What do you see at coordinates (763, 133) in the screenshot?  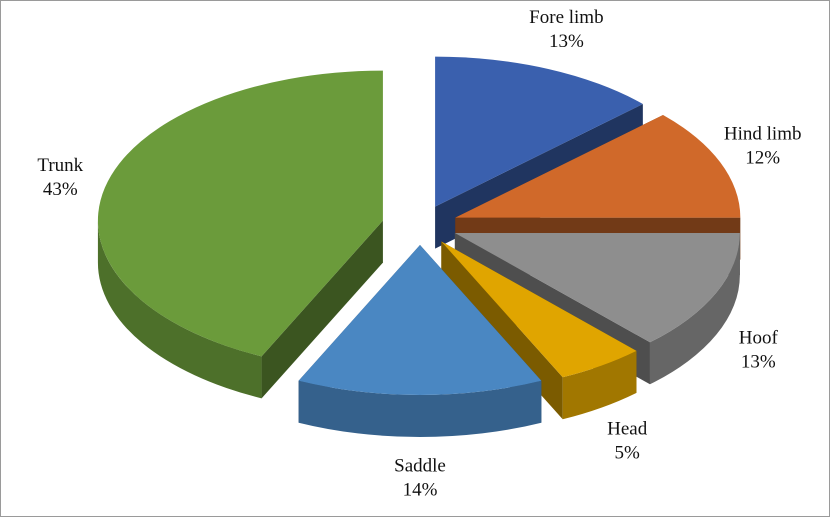 I see `slice-label: Hind limb` at bounding box center [763, 133].